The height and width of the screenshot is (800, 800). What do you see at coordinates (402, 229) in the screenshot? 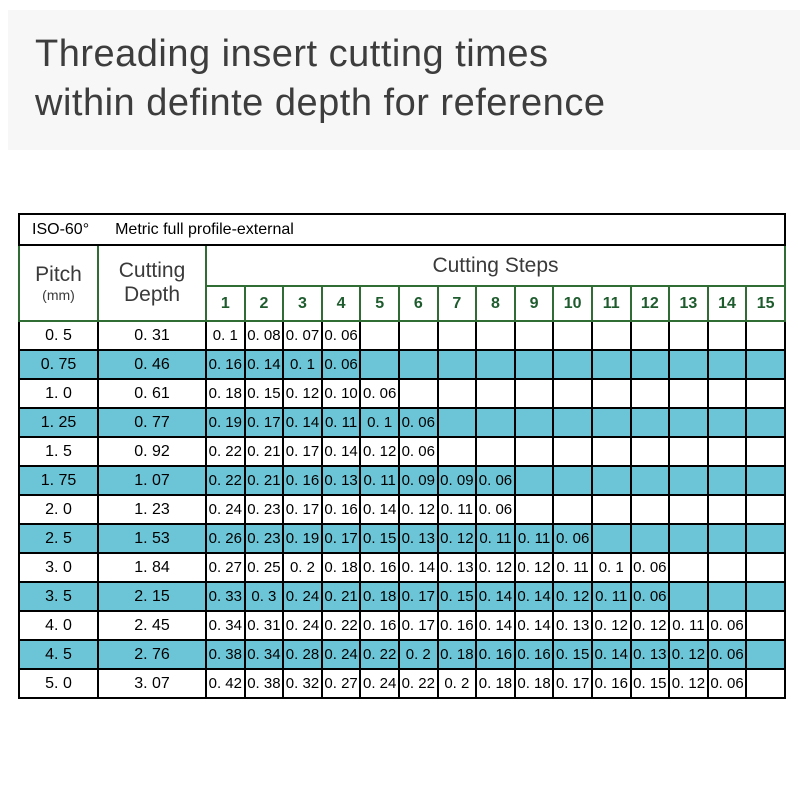
I see `table-caption-cell: ISO-60° Metric full profile-external` at bounding box center [402, 229].